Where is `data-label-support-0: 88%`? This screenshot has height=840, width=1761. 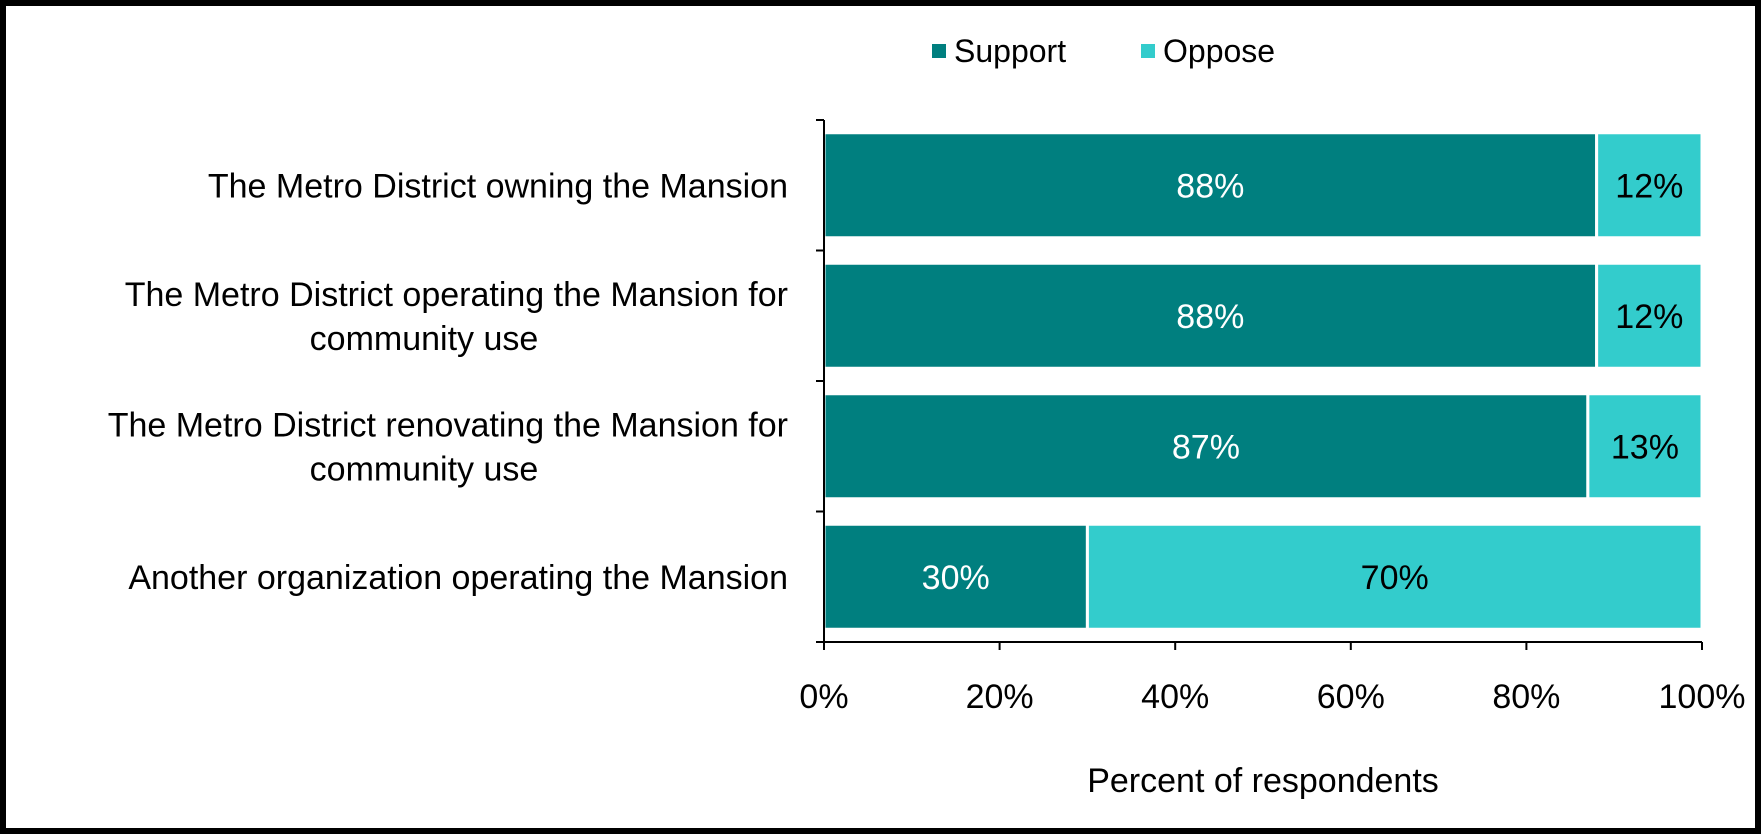 data-label-support-0: 88% is located at coordinates (1210, 186).